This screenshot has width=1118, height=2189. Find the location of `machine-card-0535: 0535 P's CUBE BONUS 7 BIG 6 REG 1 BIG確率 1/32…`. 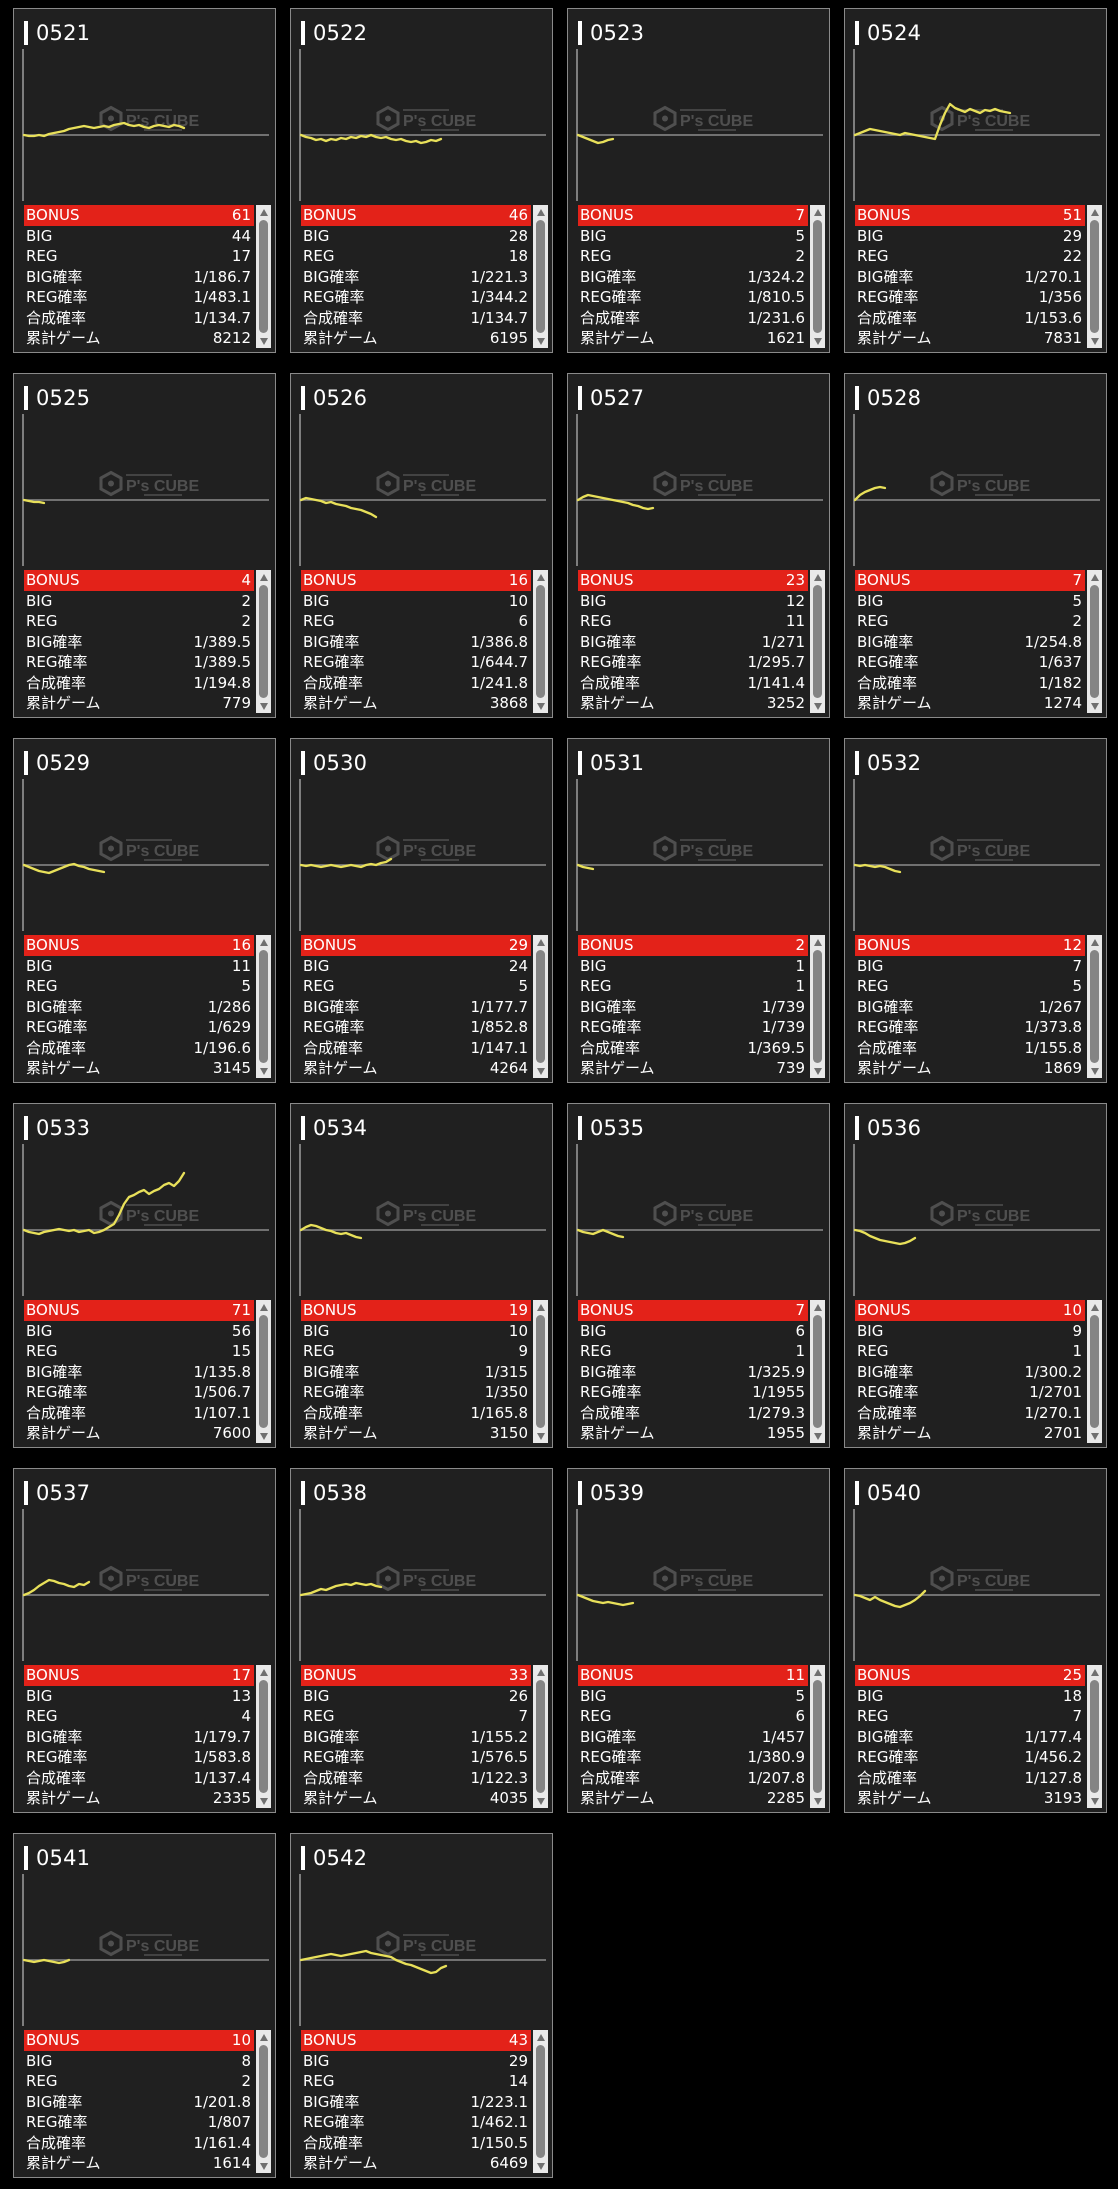

machine-card-0535: 0535 P's CUBE BONUS 7 BIG 6 REG 1 BIG確率 1/32… is located at coordinates (698, 1275).